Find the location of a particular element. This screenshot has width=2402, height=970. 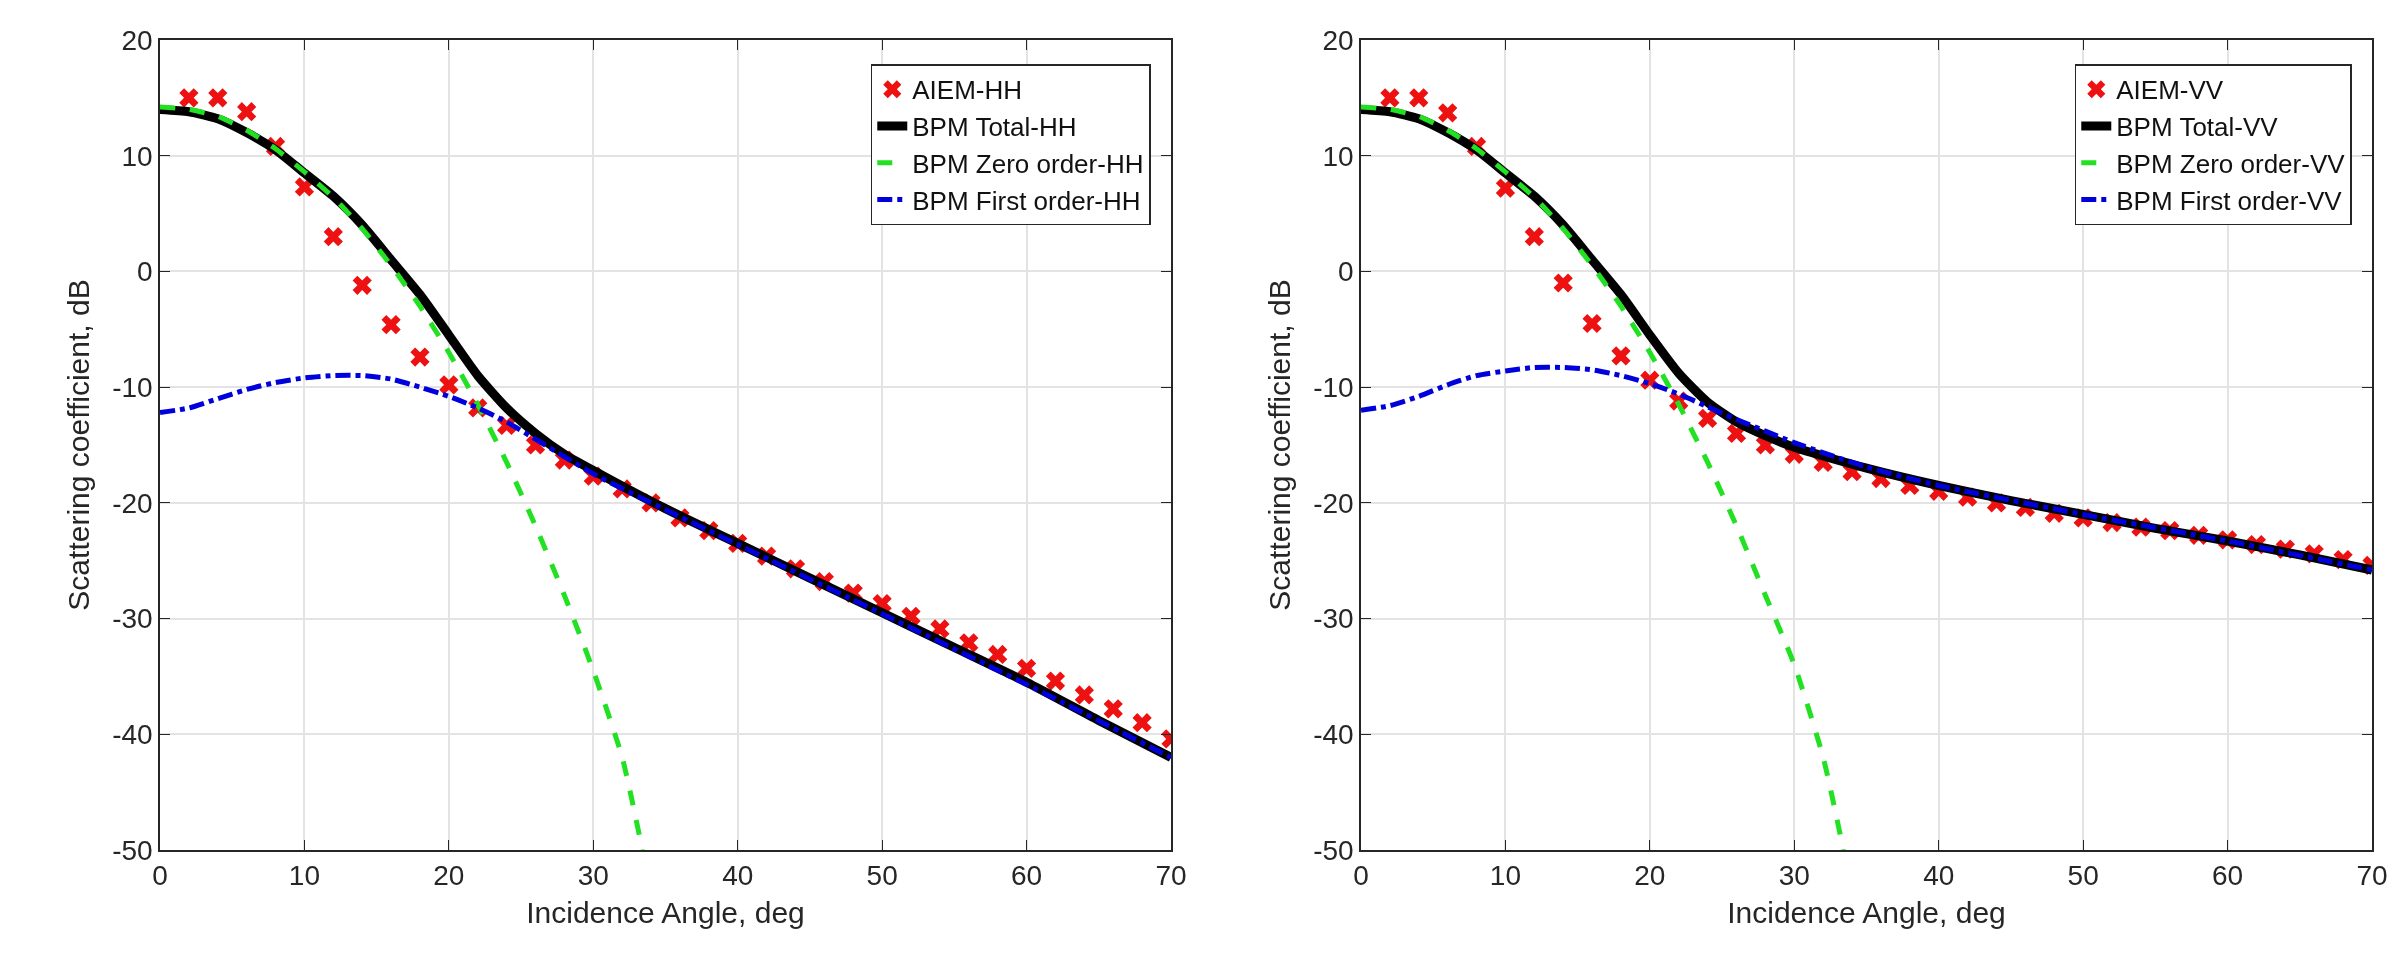

legend-label: BPM Zero order-HH is located at coordinates (1028, 163).